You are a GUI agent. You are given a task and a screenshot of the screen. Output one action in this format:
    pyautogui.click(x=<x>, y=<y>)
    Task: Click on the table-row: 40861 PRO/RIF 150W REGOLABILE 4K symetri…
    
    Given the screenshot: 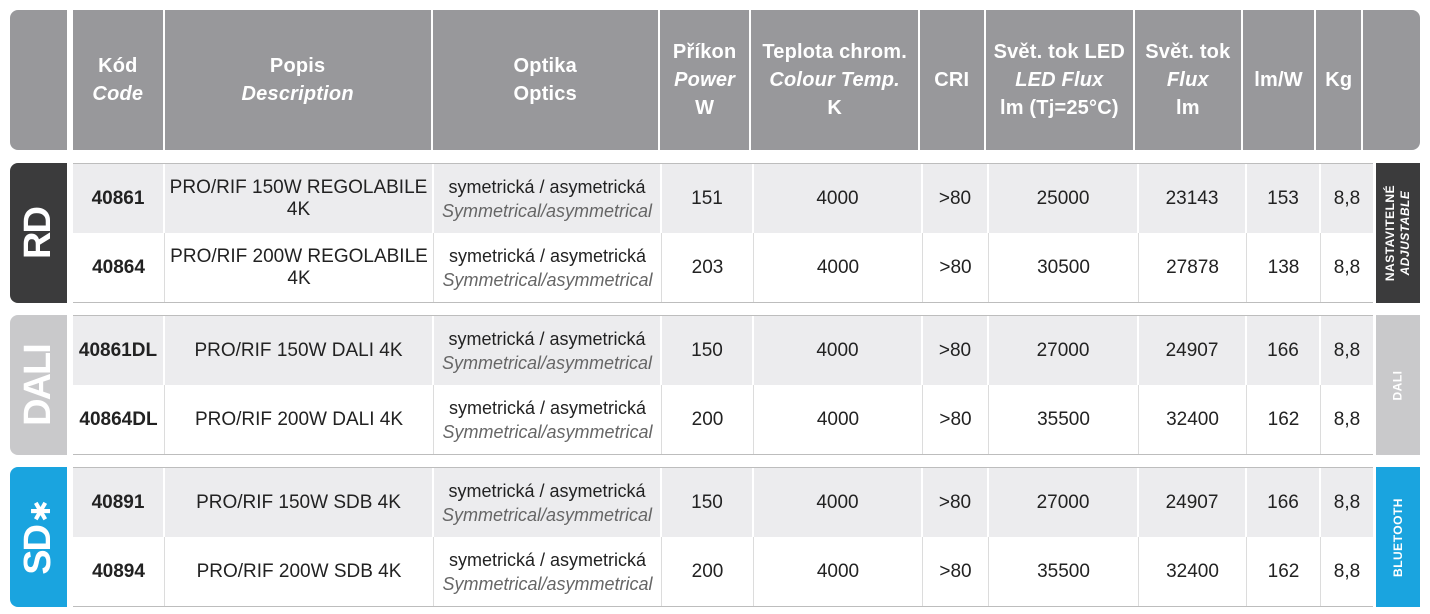 What is the action you would take?
    pyautogui.click(x=723, y=198)
    